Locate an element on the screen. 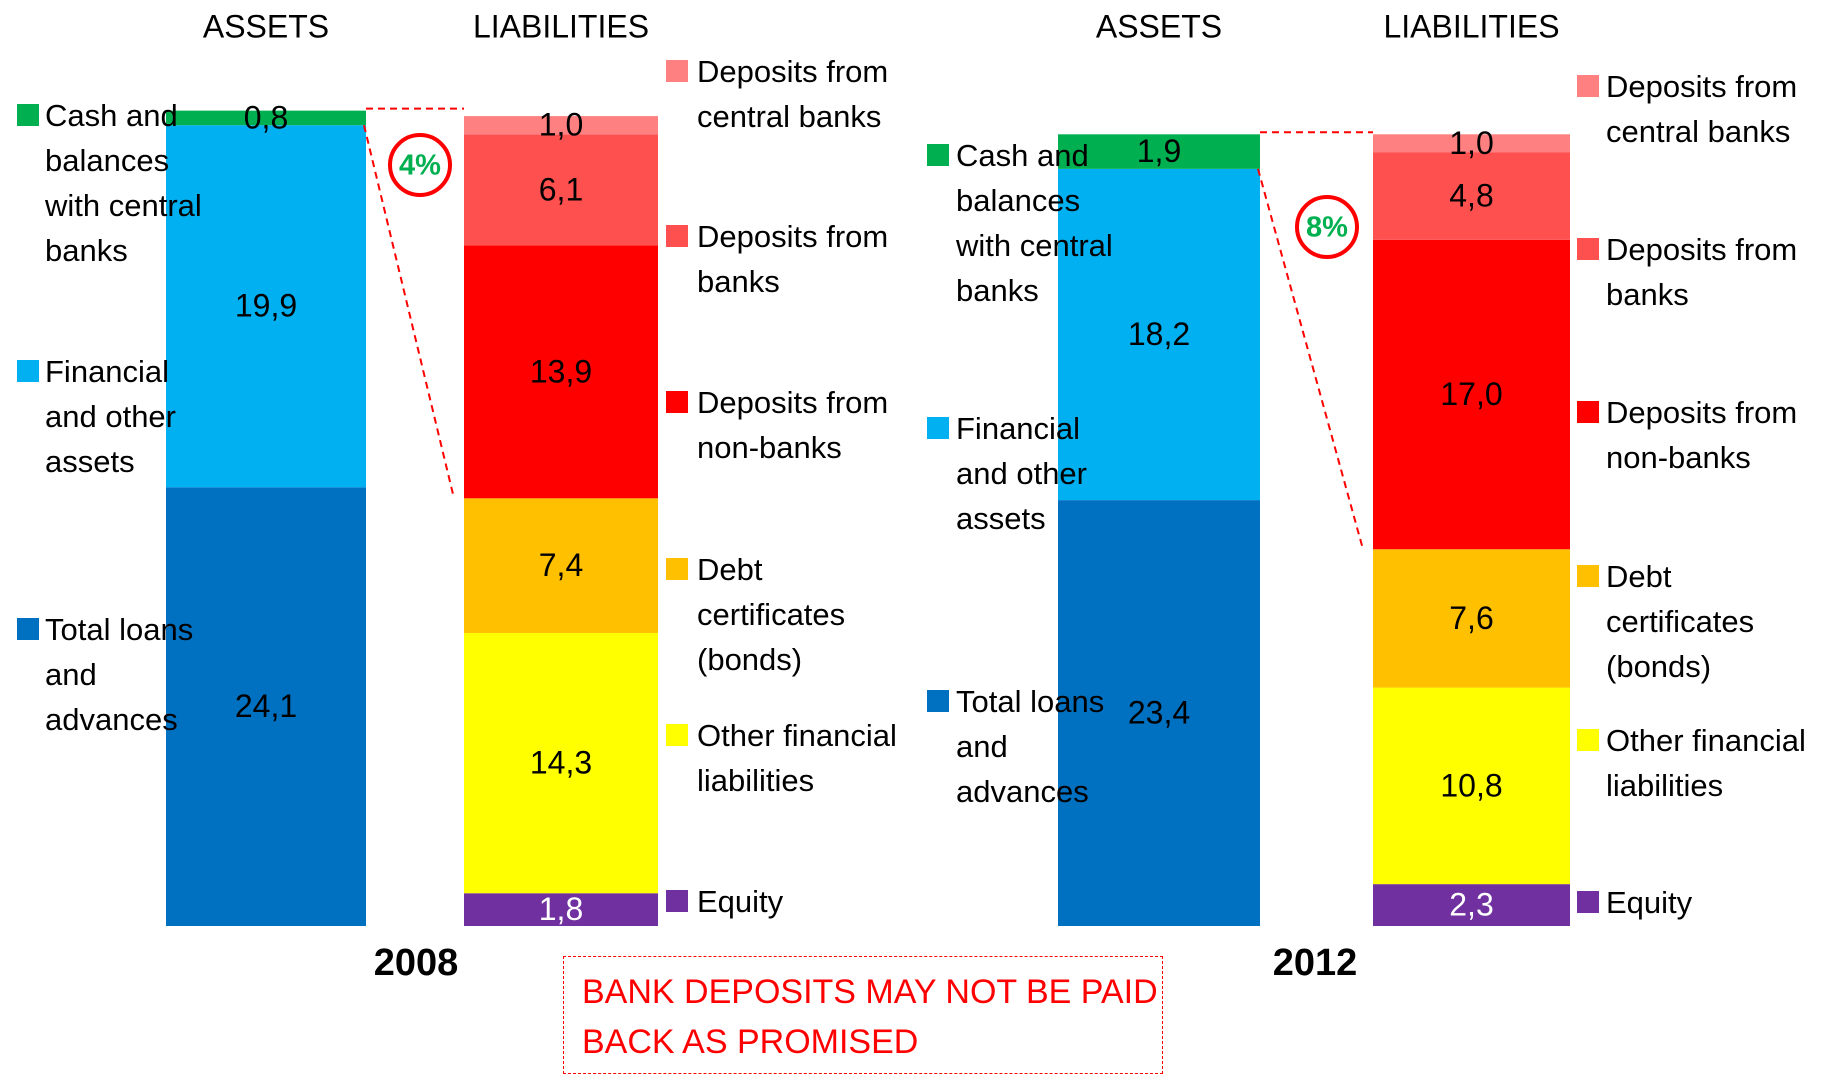 Image resolution: width=1824 pixels, height=1076 pixels. data-label: 7,4 is located at coordinates (561, 565).